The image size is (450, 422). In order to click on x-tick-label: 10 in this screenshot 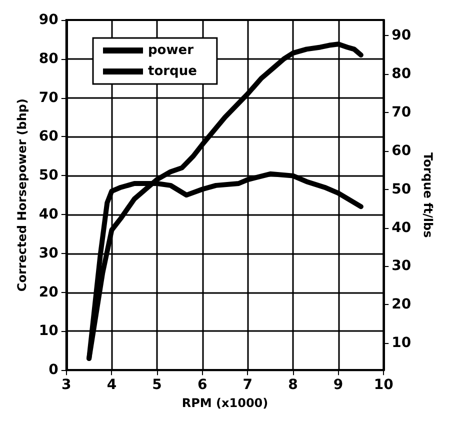, I will do `click(384, 385)`.